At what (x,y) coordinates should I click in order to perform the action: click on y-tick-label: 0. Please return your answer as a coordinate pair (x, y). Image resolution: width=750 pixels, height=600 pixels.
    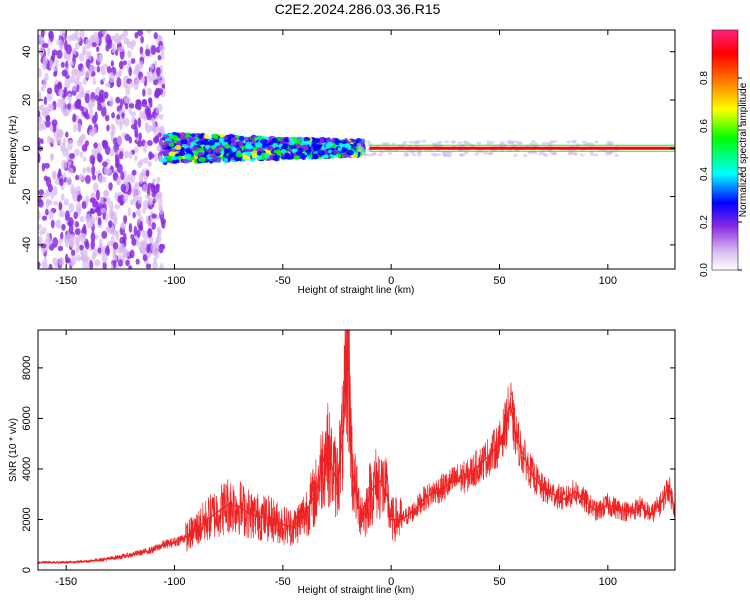
    Looking at the image, I should click on (27, 148).